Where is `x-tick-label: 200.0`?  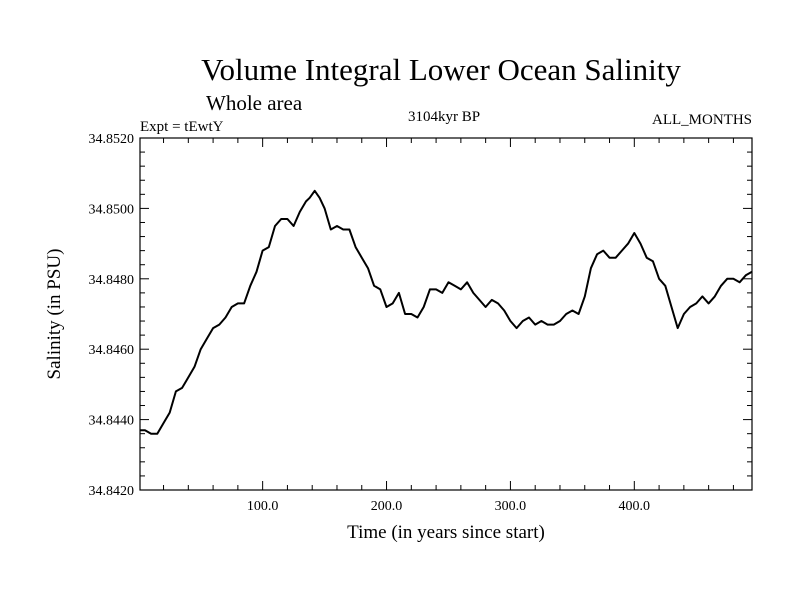 x-tick-label: 200.0 is located at coordinates (387, 506).